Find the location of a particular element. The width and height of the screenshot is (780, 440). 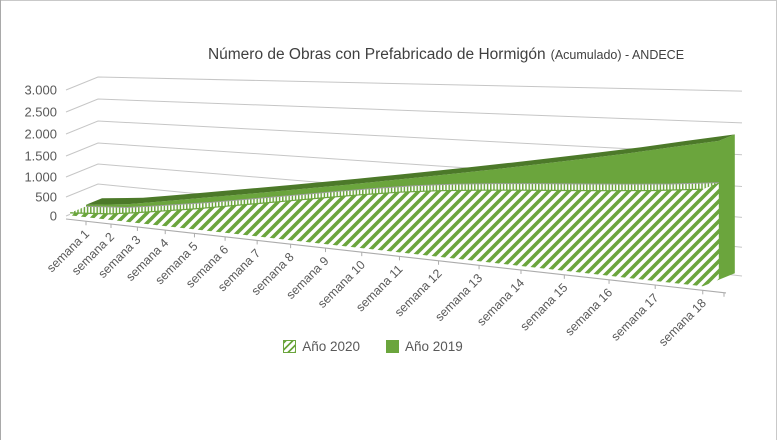

legend-item-ano-2020: Año 2020 is located at coordinates (321, 346).